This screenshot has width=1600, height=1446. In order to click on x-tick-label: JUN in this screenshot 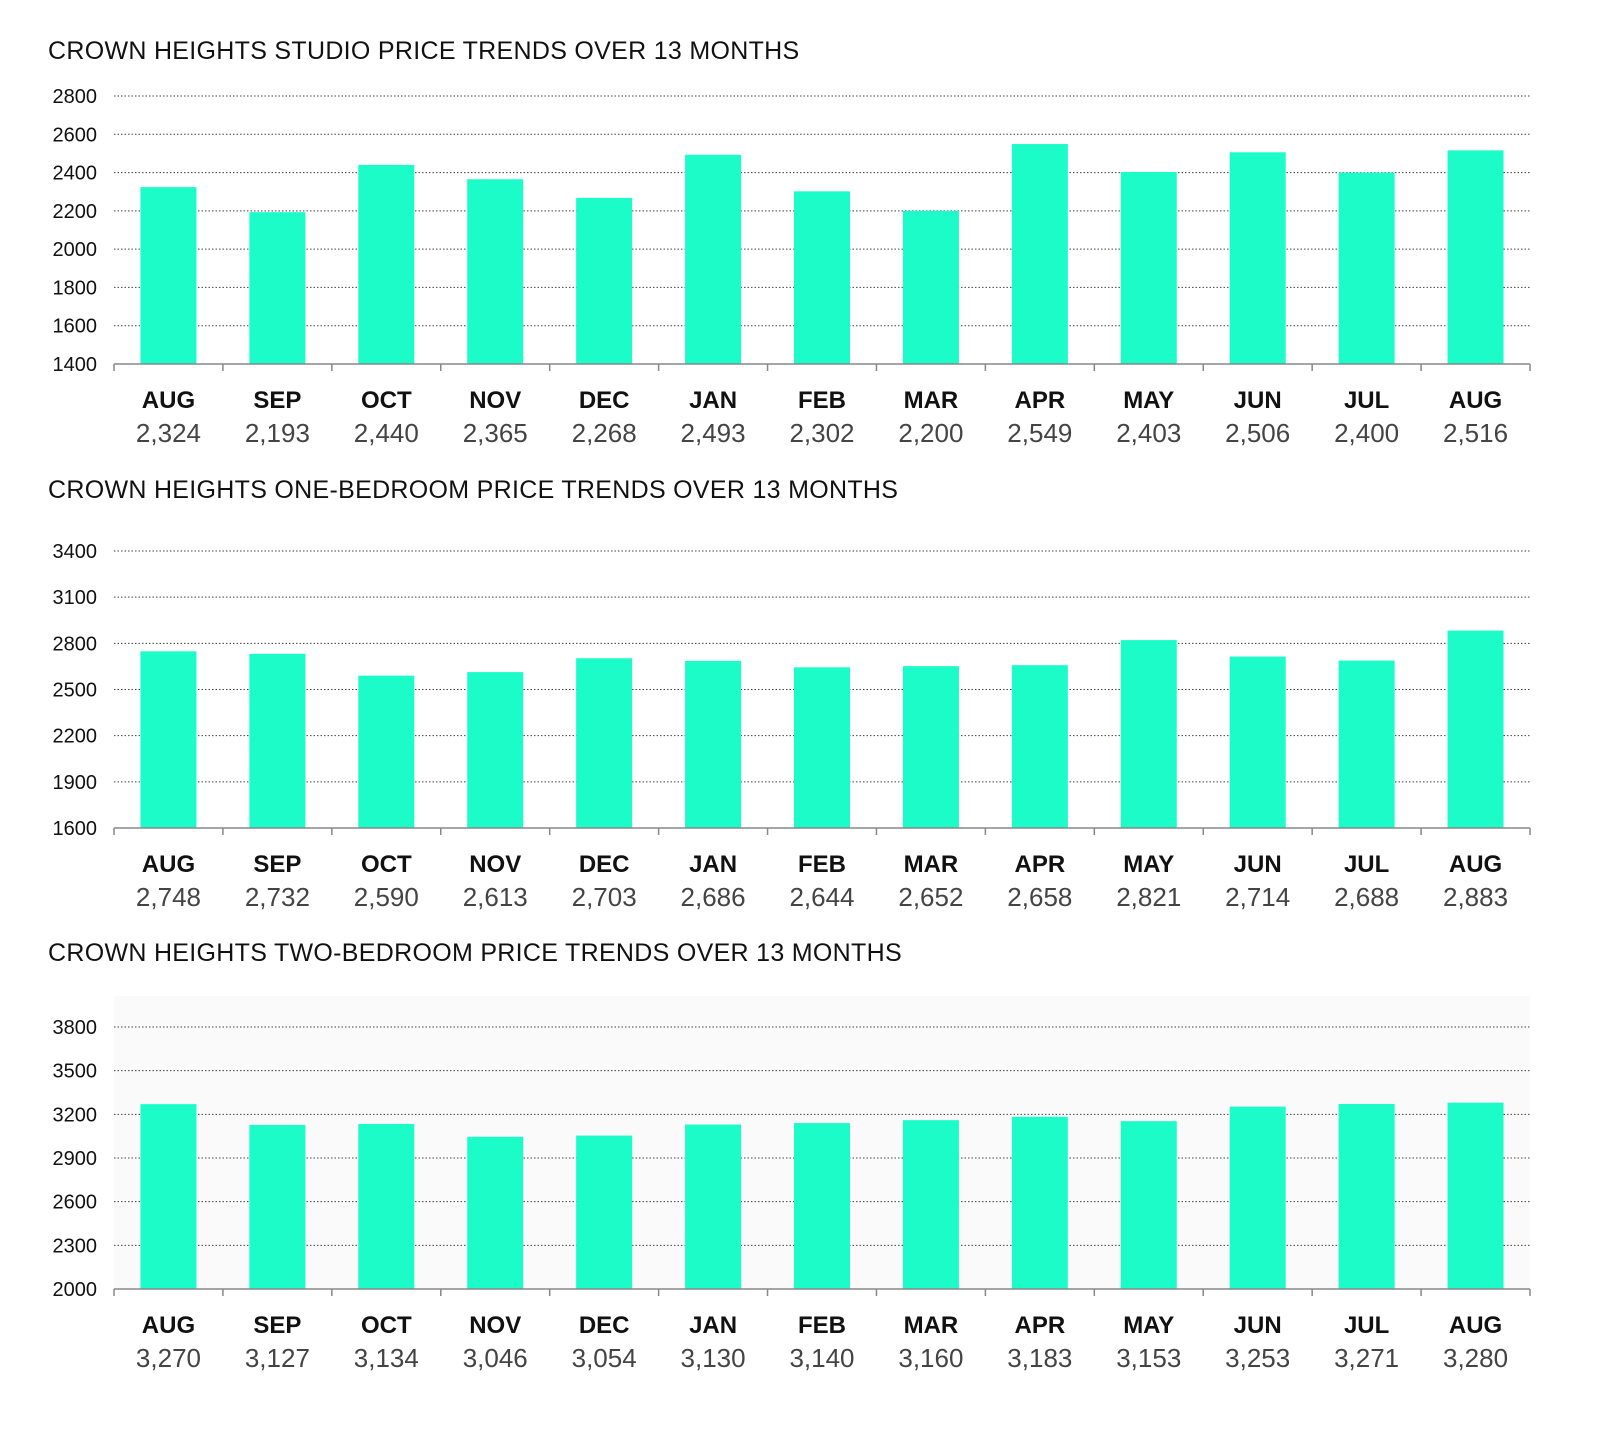, I will do `click(1258, 1325)`.